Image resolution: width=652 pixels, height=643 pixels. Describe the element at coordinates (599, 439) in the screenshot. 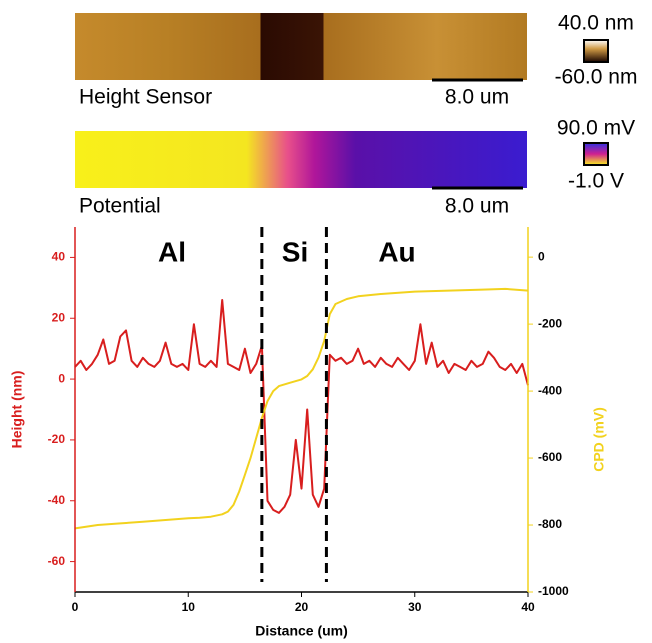

I see `y2-axis-title: CPD (mV)` at that location.